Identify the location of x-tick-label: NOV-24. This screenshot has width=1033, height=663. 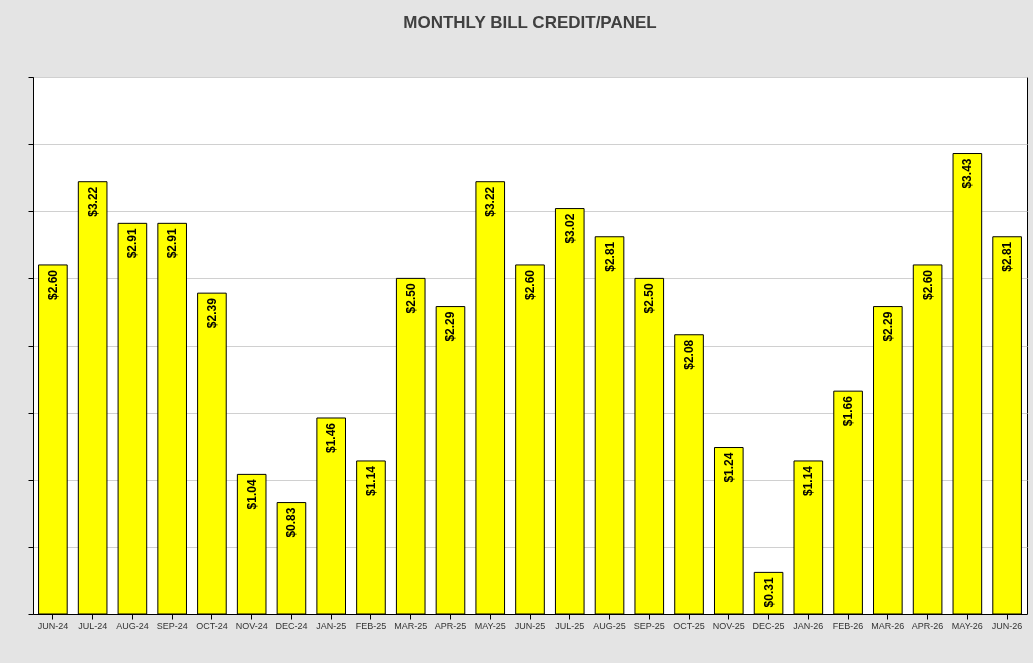
(251, 625).